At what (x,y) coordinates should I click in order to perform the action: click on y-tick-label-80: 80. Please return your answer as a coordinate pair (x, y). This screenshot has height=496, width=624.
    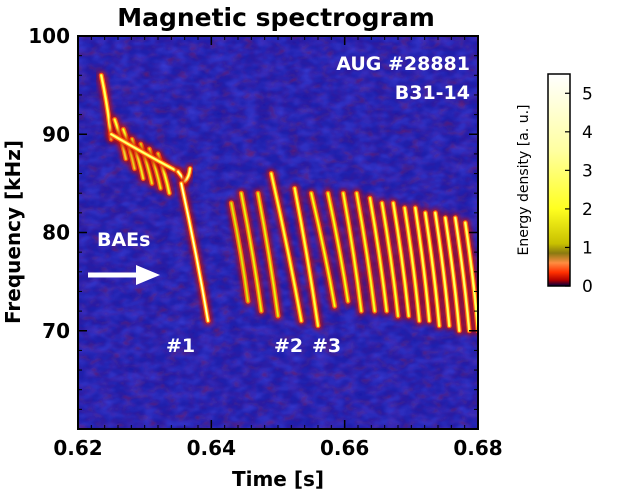
    Looking at the image, I should click on (56, 233).